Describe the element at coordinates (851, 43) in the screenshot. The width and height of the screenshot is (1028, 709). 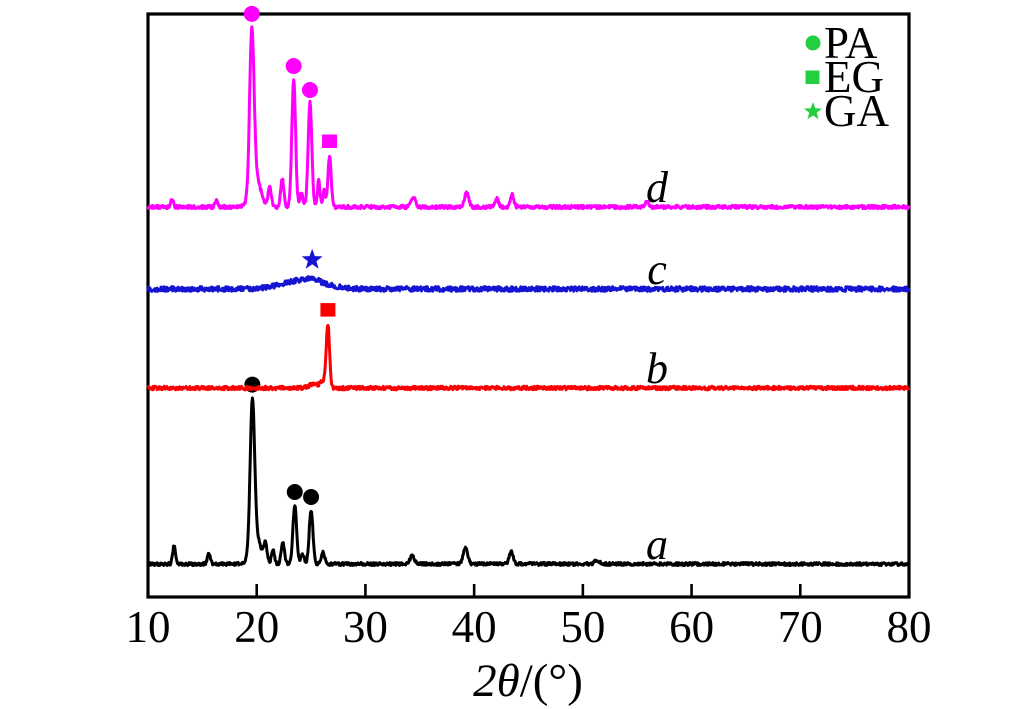
I see `legend-label-pa: PA` at that location.